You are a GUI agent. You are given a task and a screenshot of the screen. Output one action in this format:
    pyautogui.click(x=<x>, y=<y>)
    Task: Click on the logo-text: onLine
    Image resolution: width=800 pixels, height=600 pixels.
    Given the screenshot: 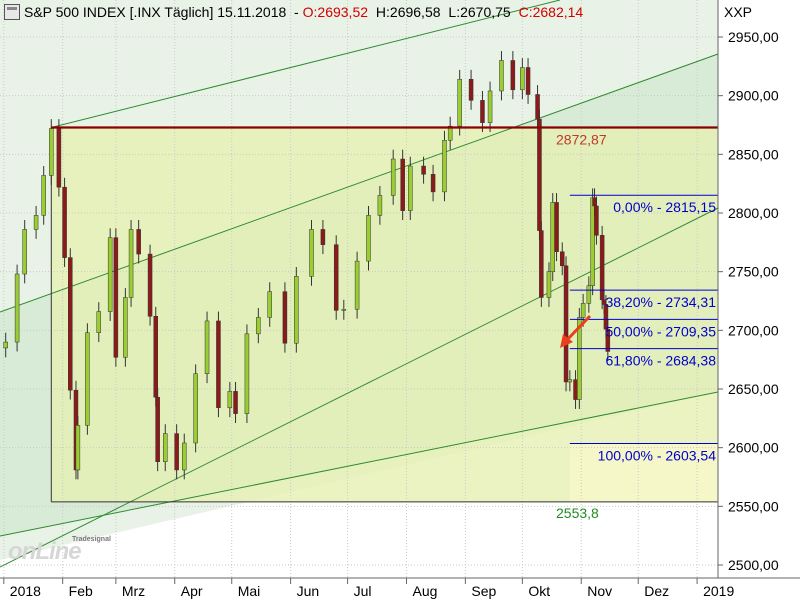 What is the action you would take?
    pyautogui.click(x=45, y=551)
    